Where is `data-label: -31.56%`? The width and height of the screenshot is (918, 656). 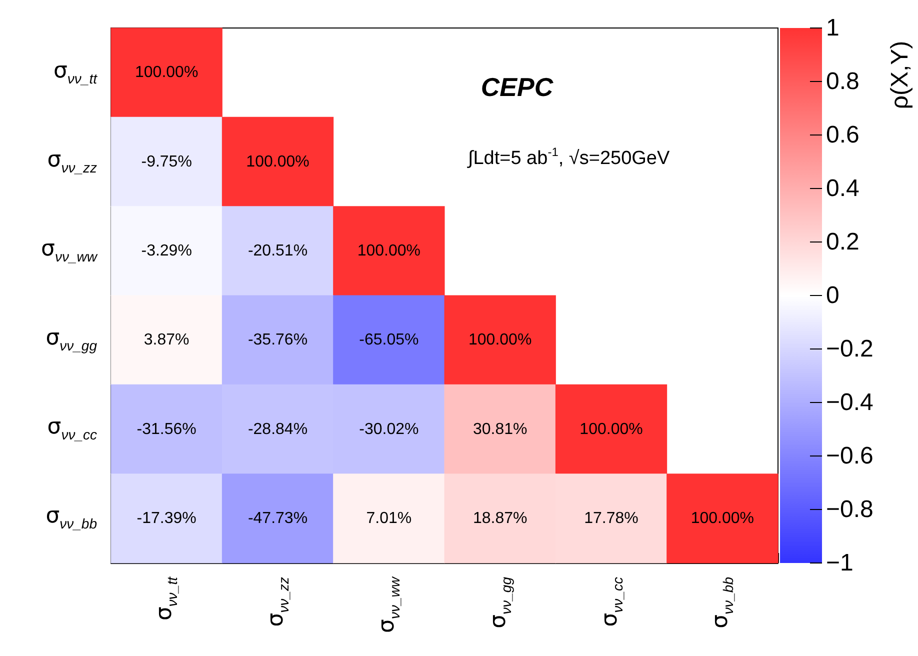 data-label: -31.56% is located at coordinates (166, 429).